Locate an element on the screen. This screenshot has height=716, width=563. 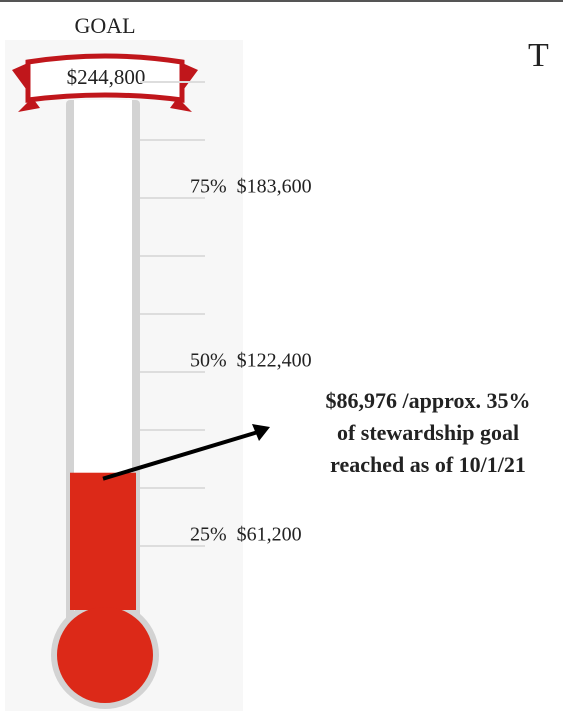
fill-bar is located at coordinates (103, 541).